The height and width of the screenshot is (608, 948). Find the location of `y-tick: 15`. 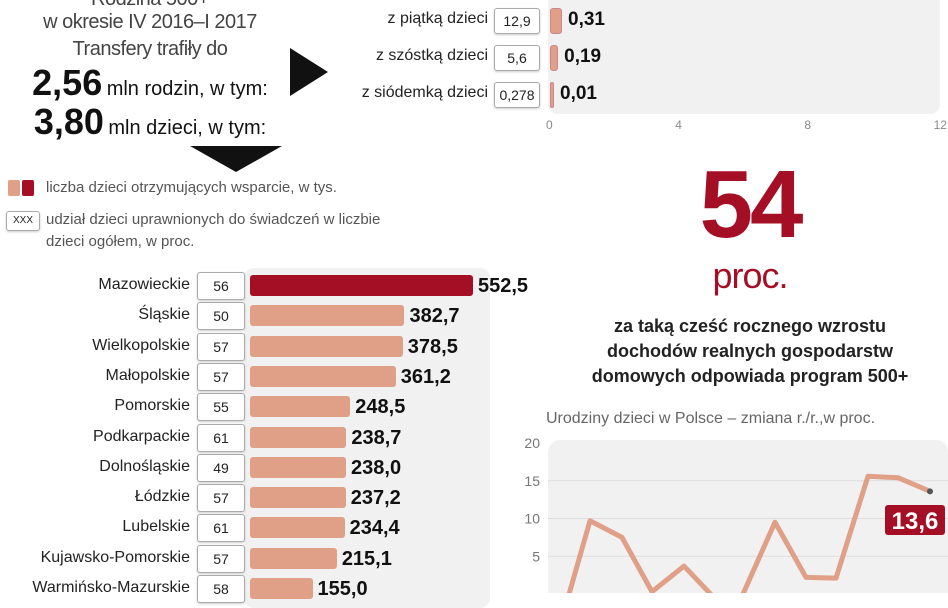

y-tick: 15 is located at coordinates (532, 481).